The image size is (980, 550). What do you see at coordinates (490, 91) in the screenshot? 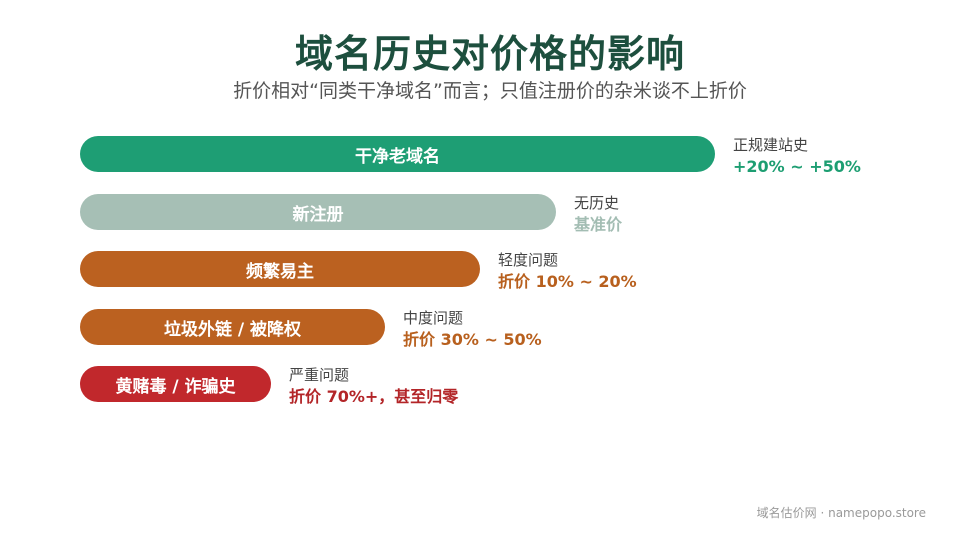
I see `page-subtitle: 折价相对“同类干净域名”而言；只值注册价的杂米谈不上折价` at bounding box center [490, 91].